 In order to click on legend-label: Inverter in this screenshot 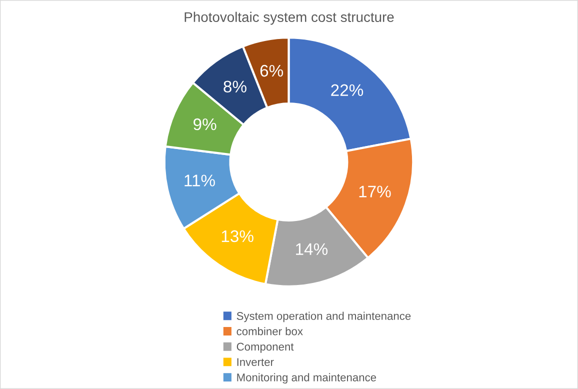, I will do `click(255, 362)`.